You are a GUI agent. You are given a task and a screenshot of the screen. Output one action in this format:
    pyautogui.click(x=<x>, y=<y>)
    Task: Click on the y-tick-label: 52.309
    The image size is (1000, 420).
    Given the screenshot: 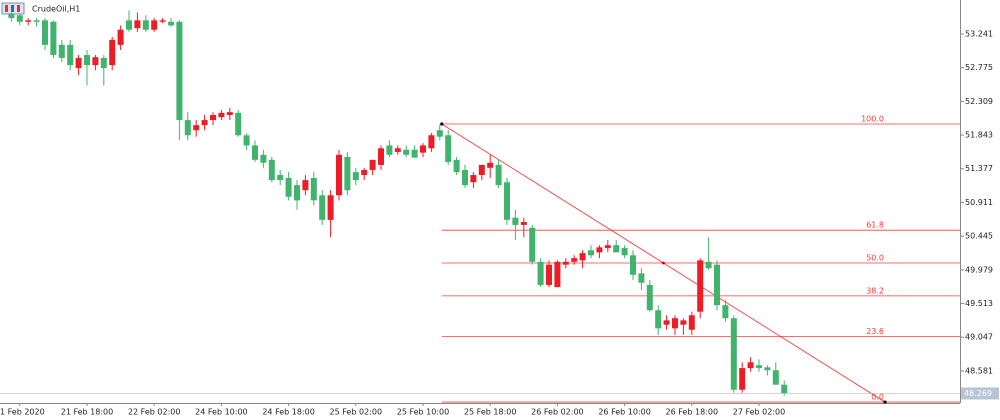 What is the action you would take?
    pyautogui.click(x=979, y=101)
    